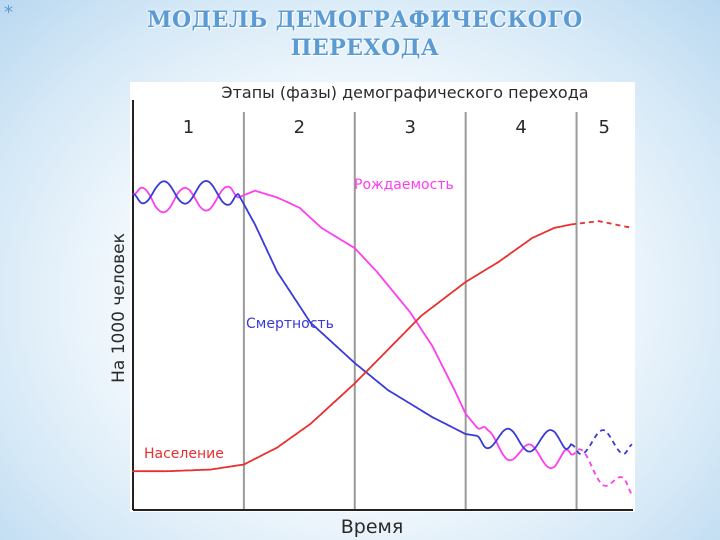 The width and height of the screenshot is (720, 540). I want to click on slide-title: МОДЕЛЬ ДЕМОГРАФИЧЕСКОГО ПЕРЕХОДА, so click(360, 34).